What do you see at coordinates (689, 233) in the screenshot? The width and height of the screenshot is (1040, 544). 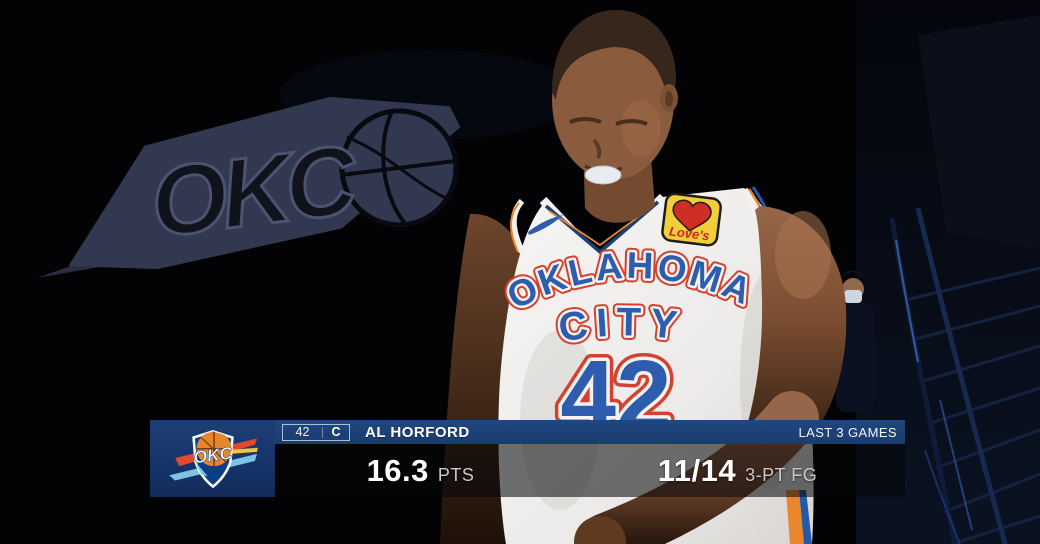 I see `sponsor-text: Love's` at bounding box center [689, 233].